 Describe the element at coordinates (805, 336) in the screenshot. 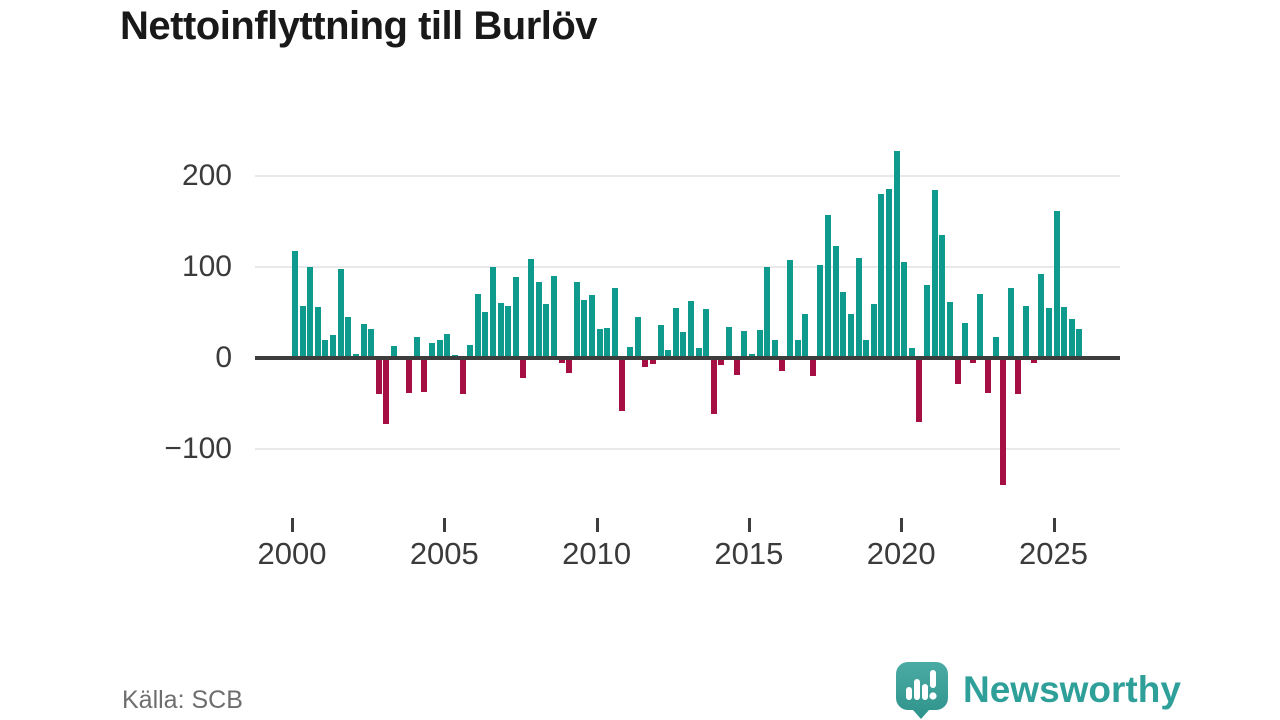

I see `bar-2016-Q4` at that location.